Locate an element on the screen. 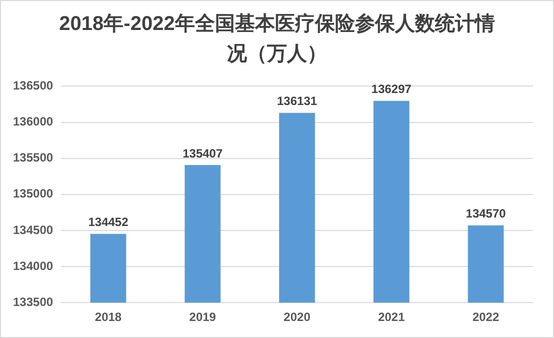  y-tick-label: 136000 is located at coordinates (33, 121).